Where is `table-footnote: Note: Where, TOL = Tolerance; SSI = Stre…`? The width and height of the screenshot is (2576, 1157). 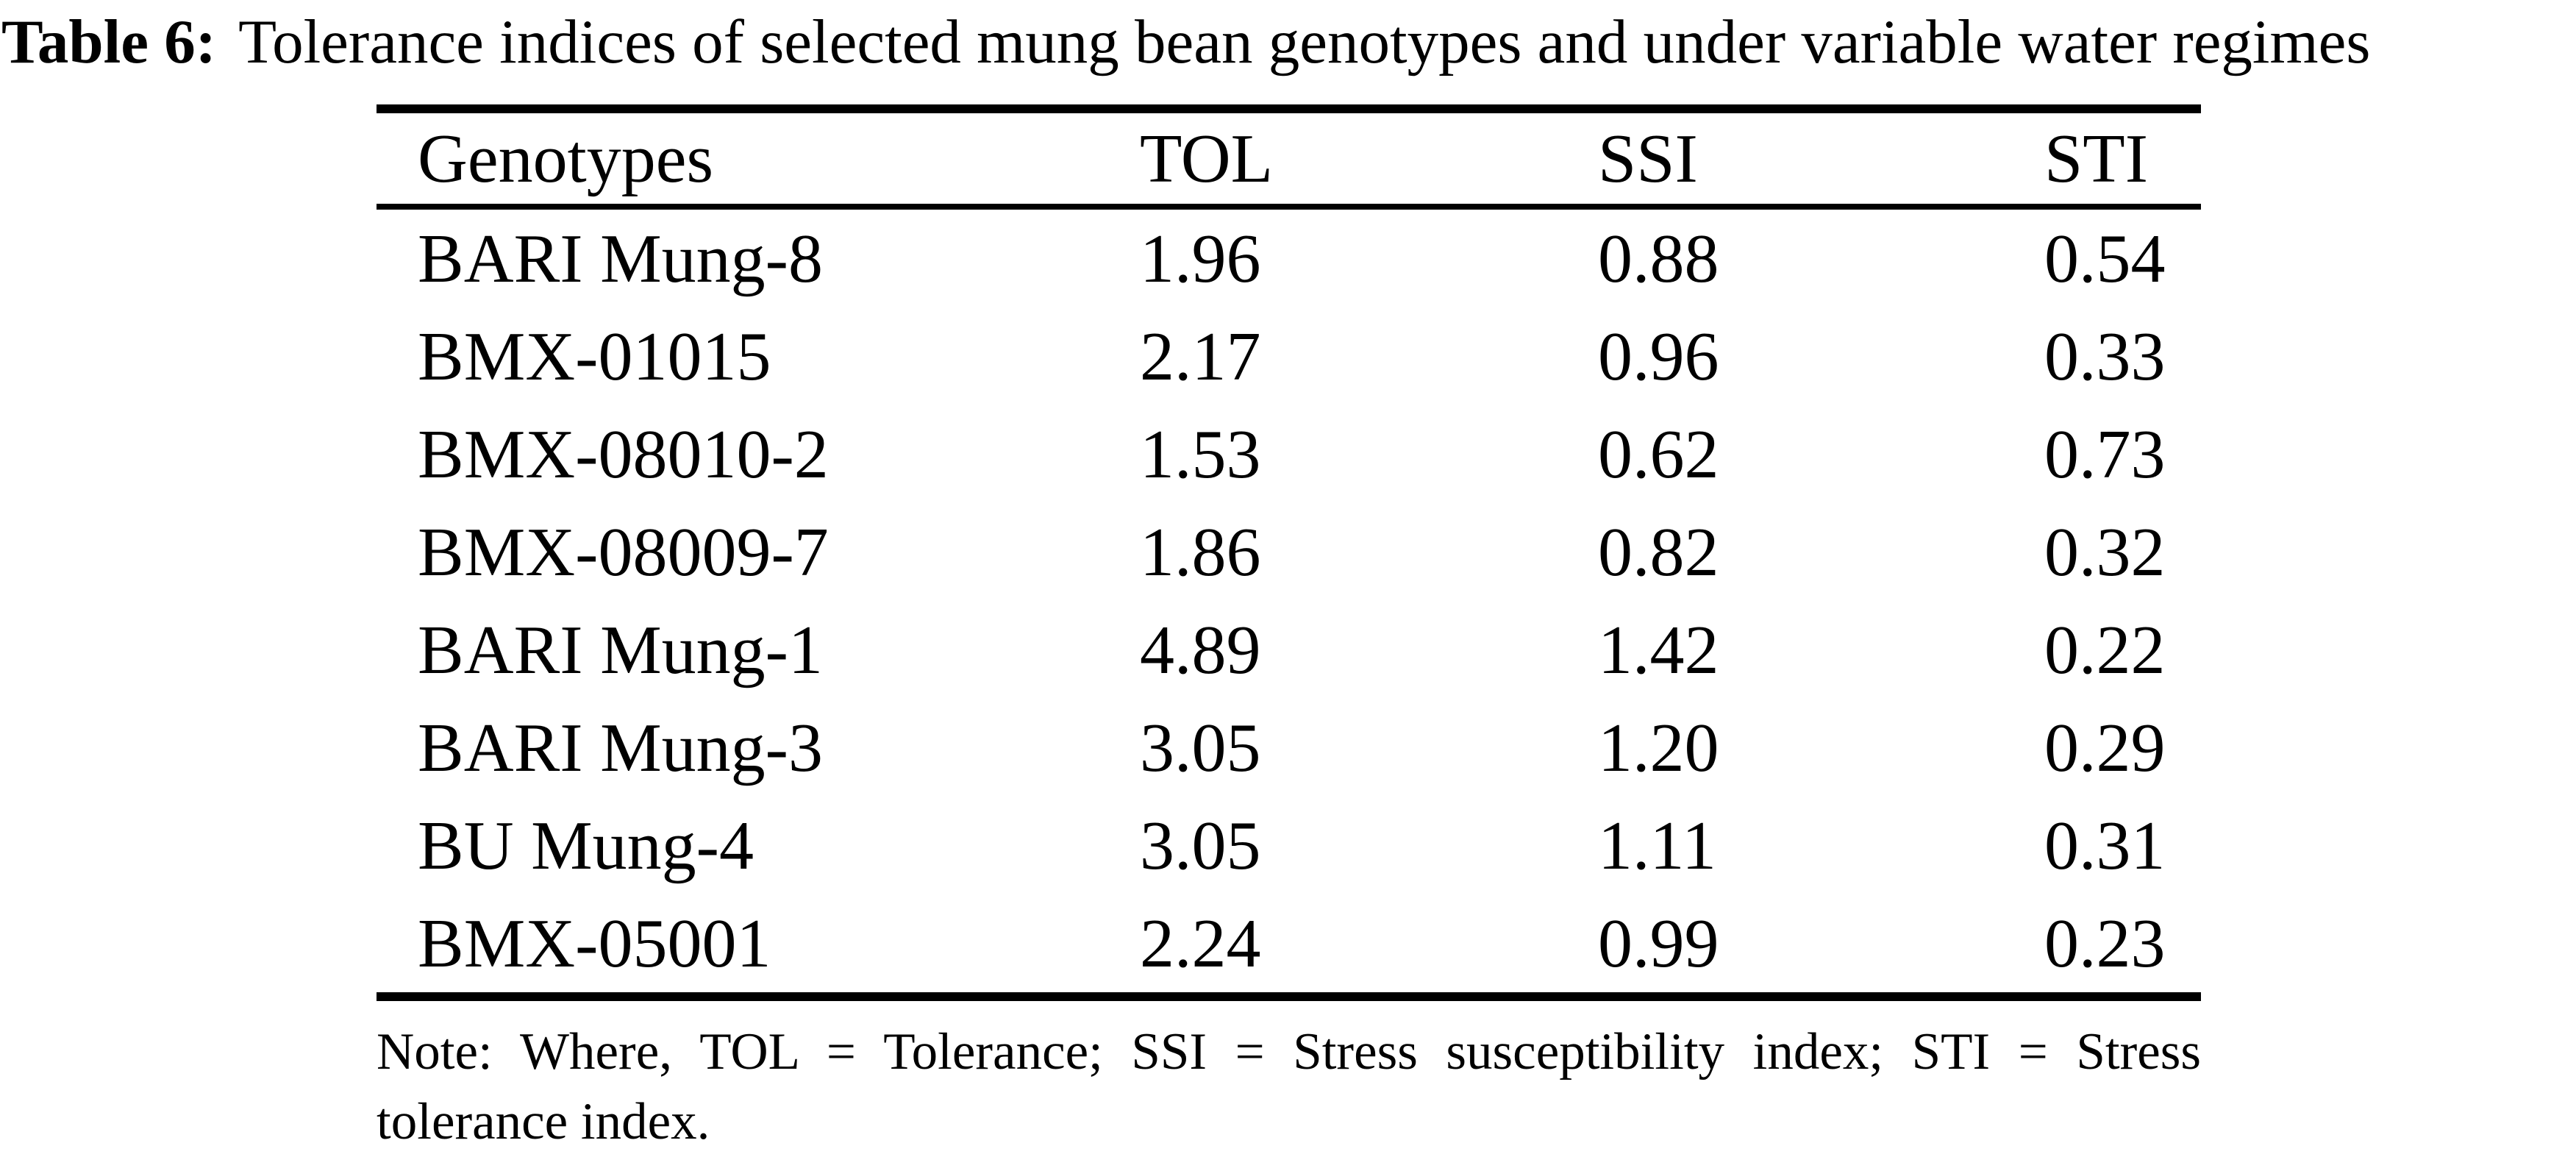
table-footnote: Note: Where, TOL = Tolerance; SSI = Stre… is located at coordinates (1289, 1087).